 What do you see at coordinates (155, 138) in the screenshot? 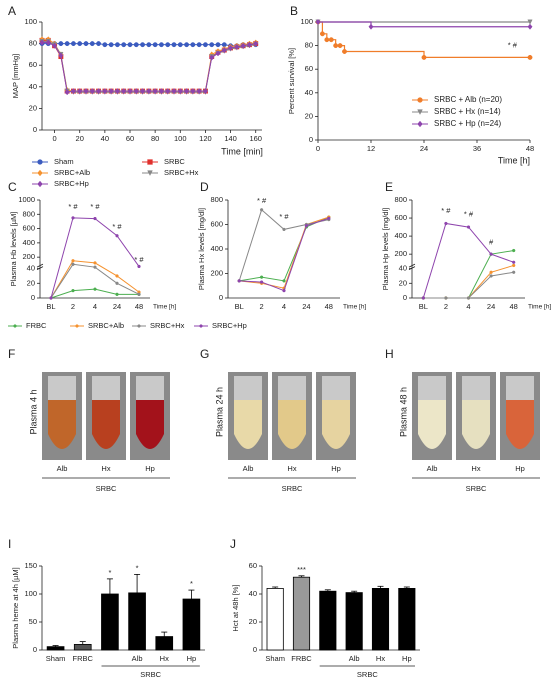
I see `x-tick-label: 80` at bounding box center [155, 138].